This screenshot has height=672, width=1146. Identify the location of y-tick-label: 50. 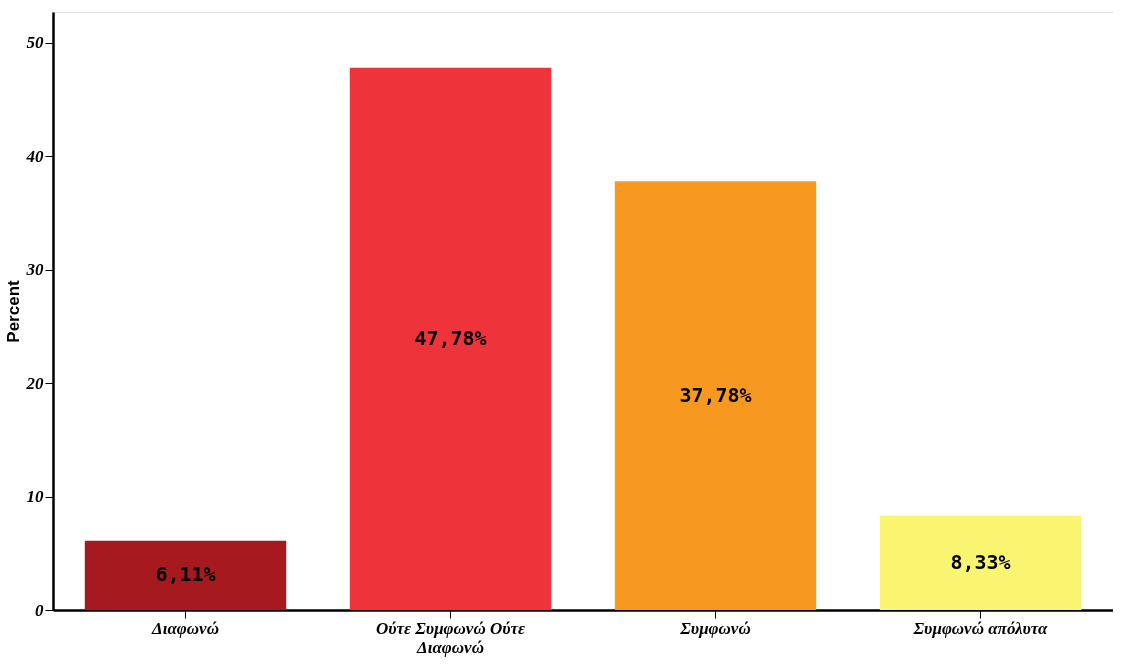
(35, 43).